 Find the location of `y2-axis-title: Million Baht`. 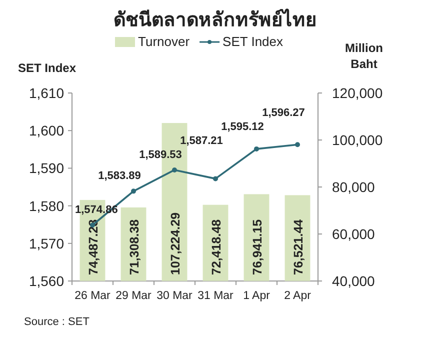

y2-axis-title: Million Baht is located at coordinates (364, 56).